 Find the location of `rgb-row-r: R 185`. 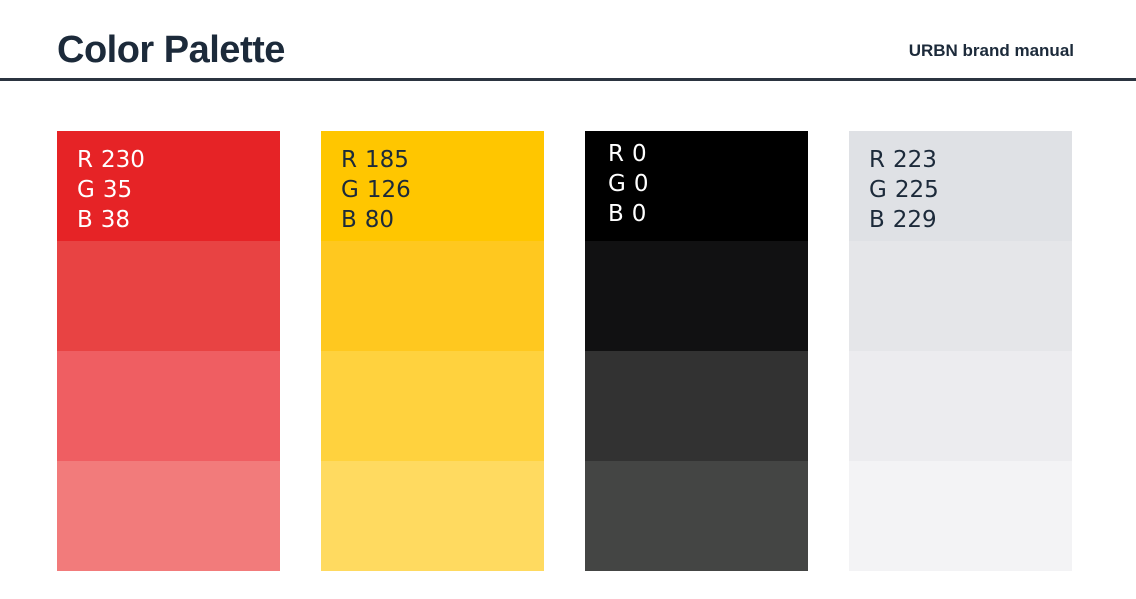

rgb-row-r: R 185 is located at coordinates (376, 160).